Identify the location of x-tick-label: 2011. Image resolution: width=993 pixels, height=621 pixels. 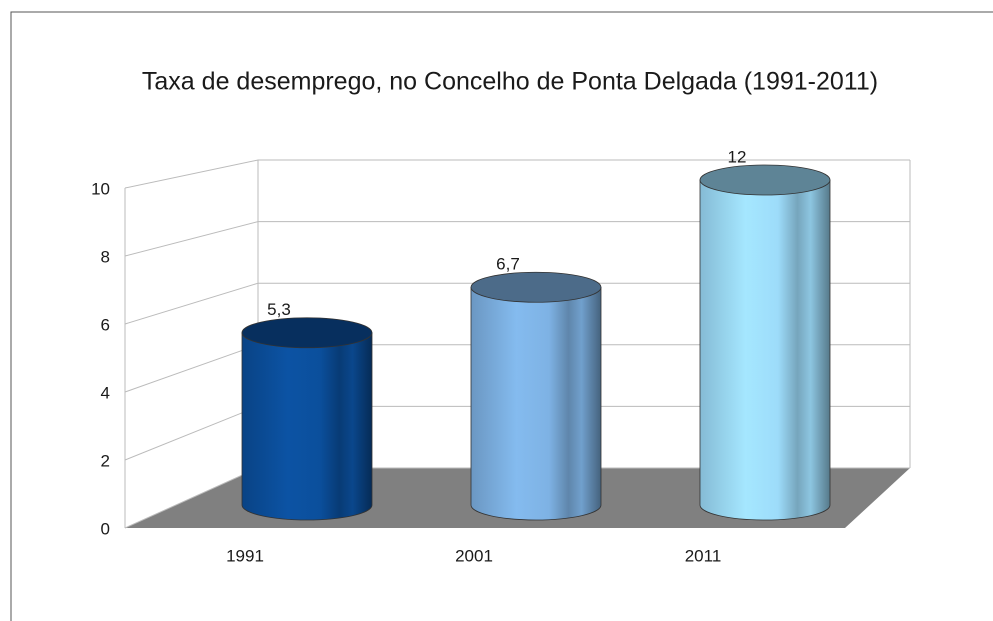
(703, 555).